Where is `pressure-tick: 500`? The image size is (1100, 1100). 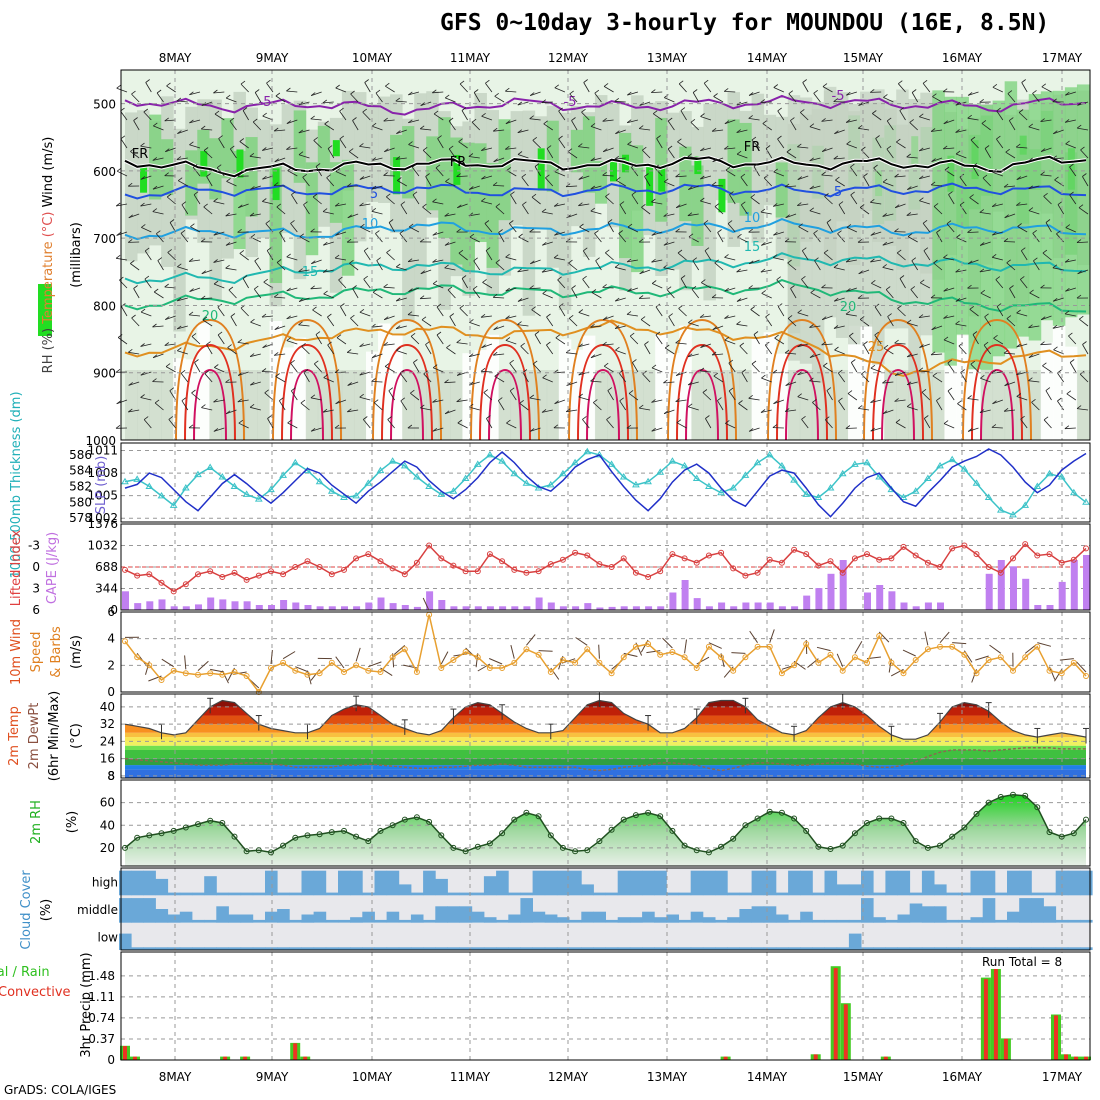 pressure-tick: 500 is located at coordinates (104, 105).